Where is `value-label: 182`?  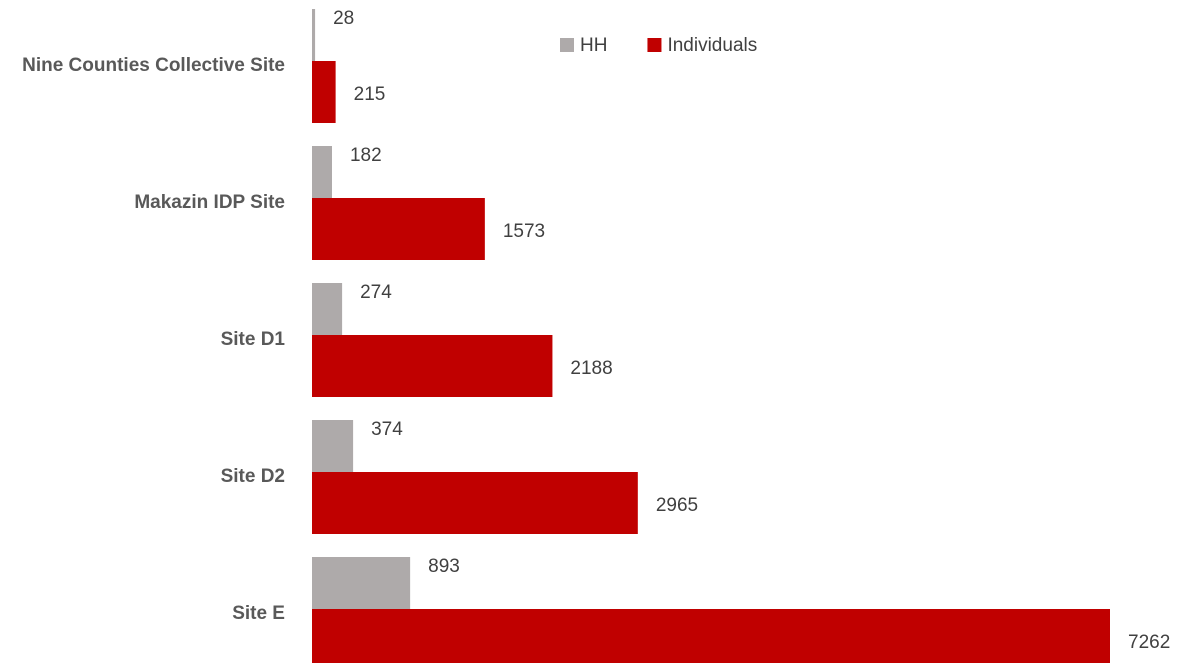 value-label: 182 is located at coordinates (366, 155).